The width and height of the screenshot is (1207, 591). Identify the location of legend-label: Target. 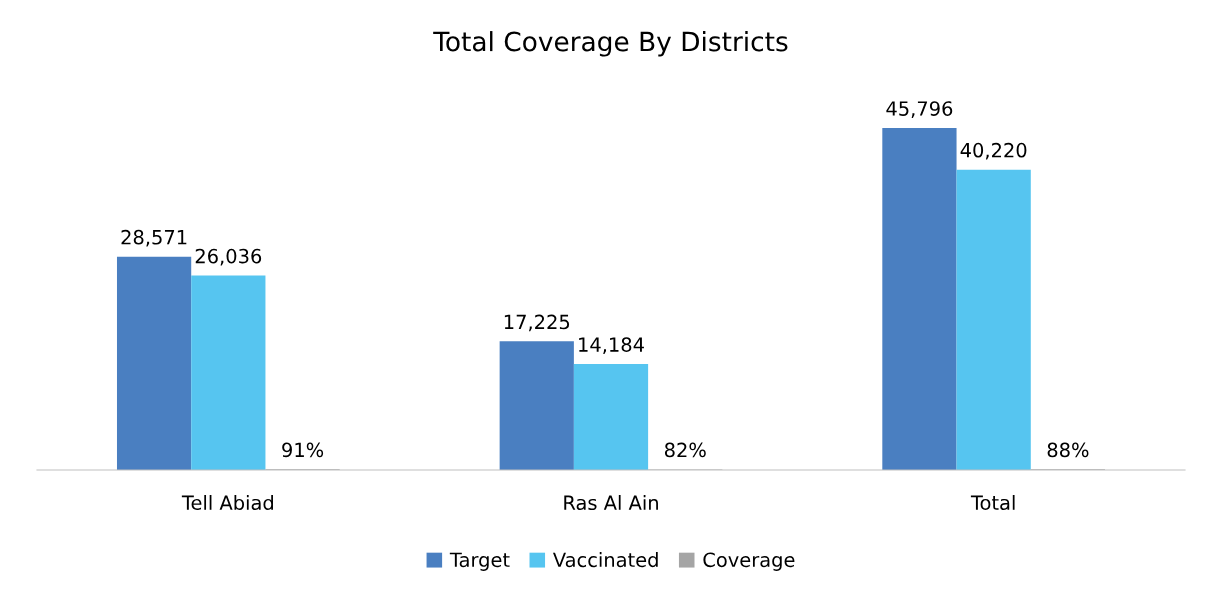
(479, 561).